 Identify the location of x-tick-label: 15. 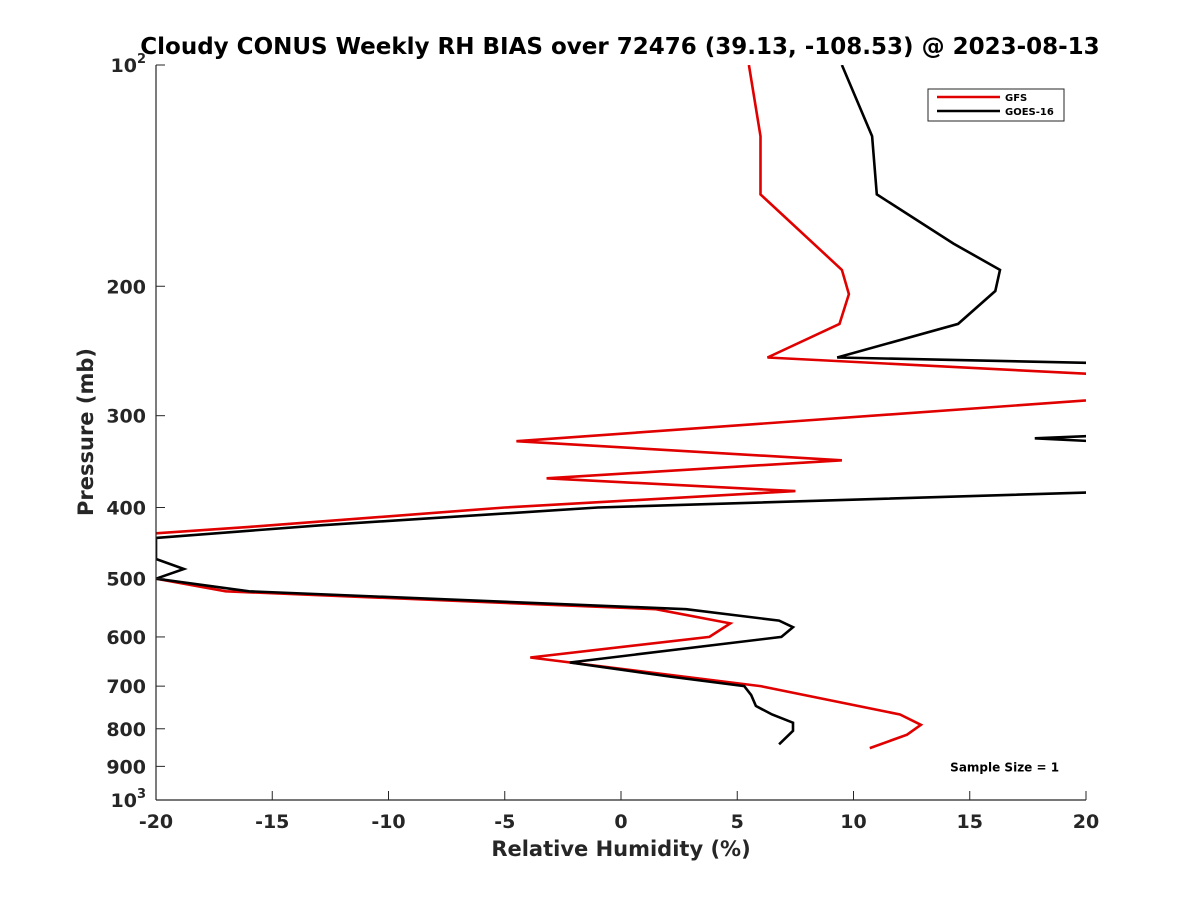
(970, 822).